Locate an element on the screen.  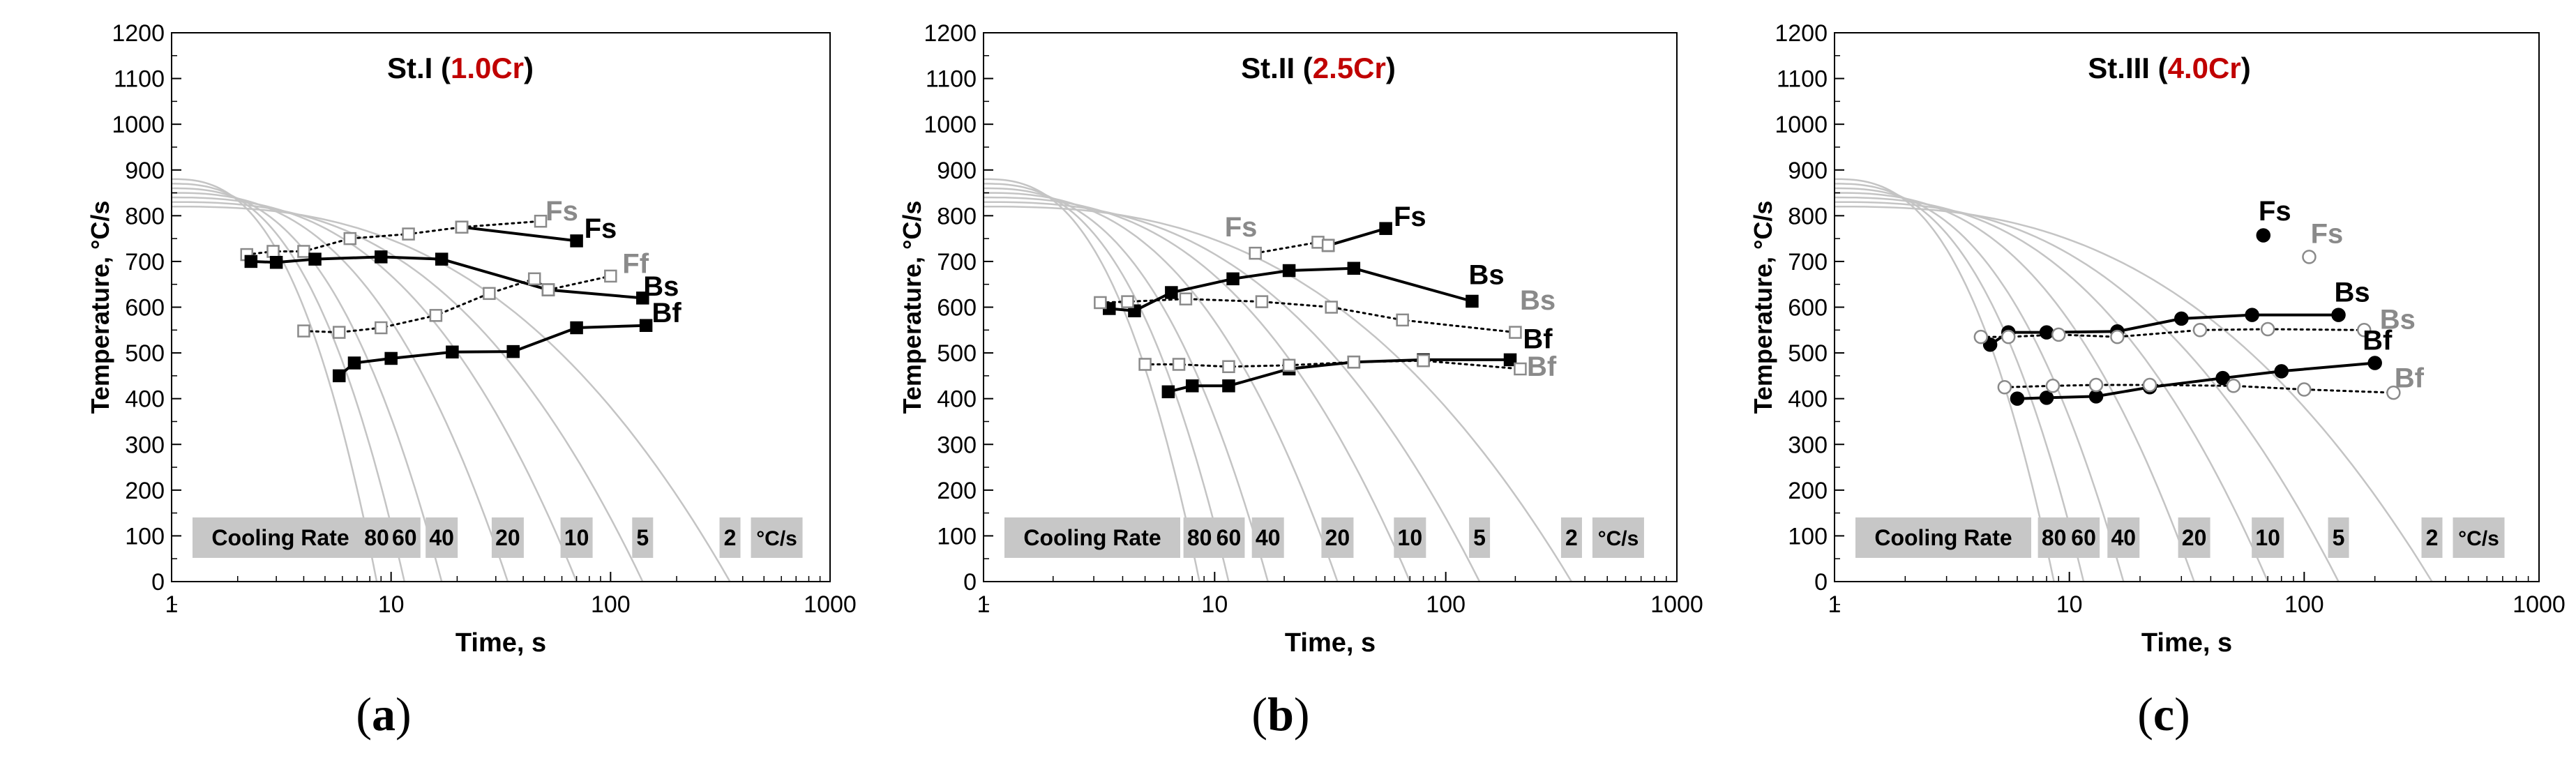
chart-title: St.I (1.0Cr) is located at coordinates (460, 68).